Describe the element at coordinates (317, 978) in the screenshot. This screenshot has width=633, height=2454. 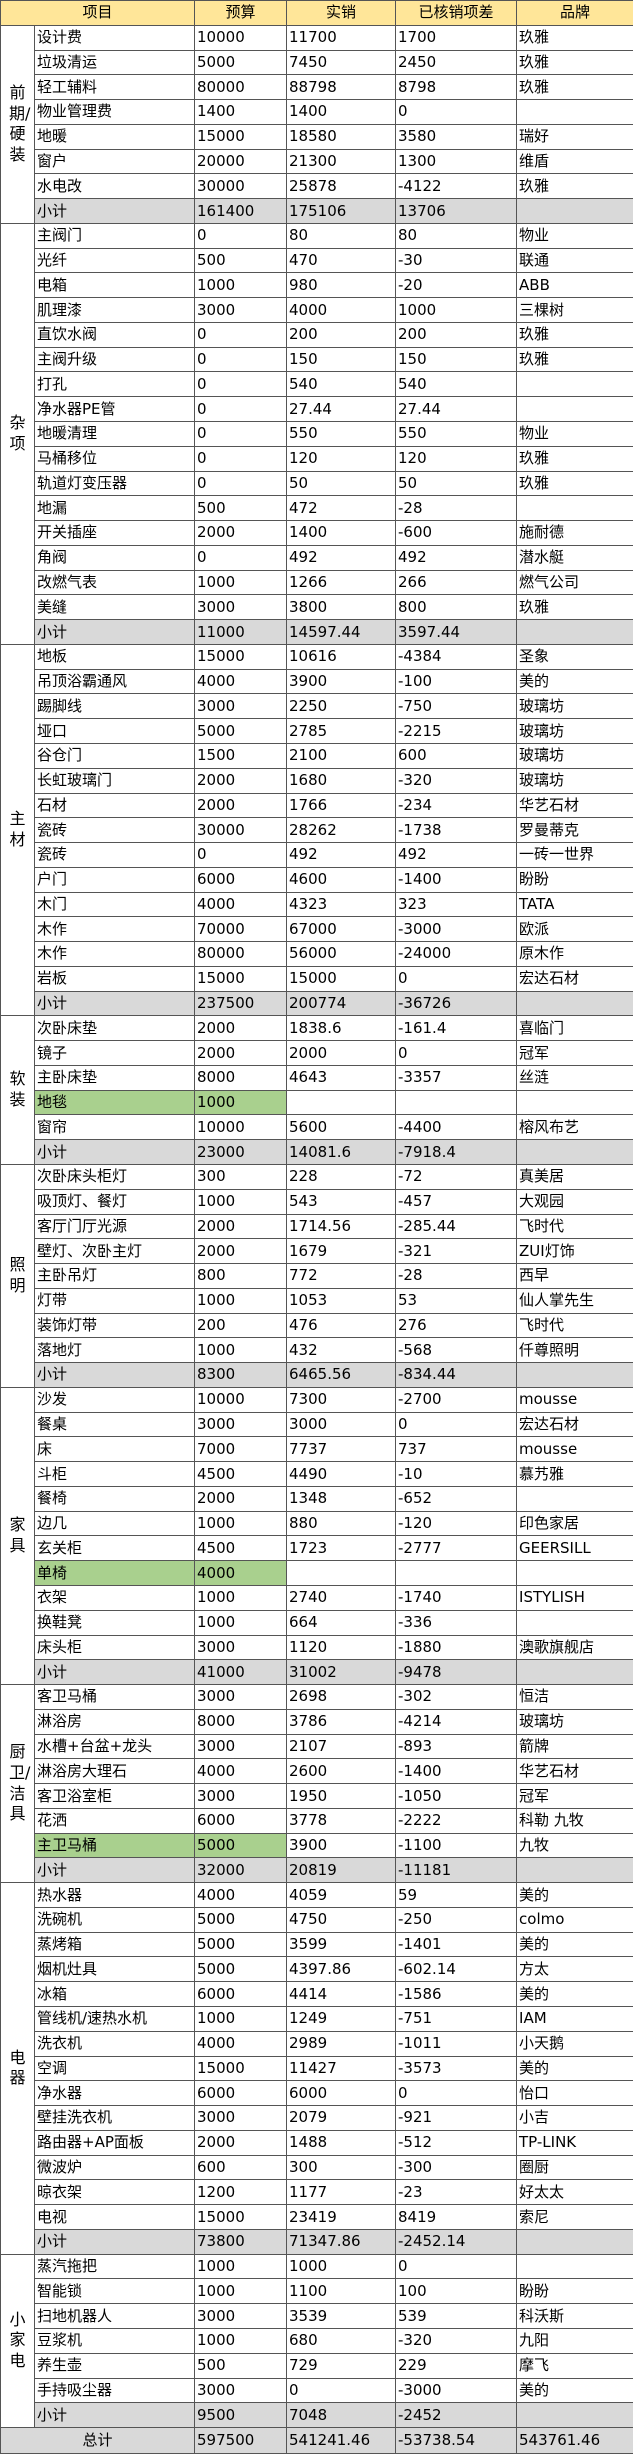
I see `item-row: 岩板 15000 15000 0 宏达石材` at that location.